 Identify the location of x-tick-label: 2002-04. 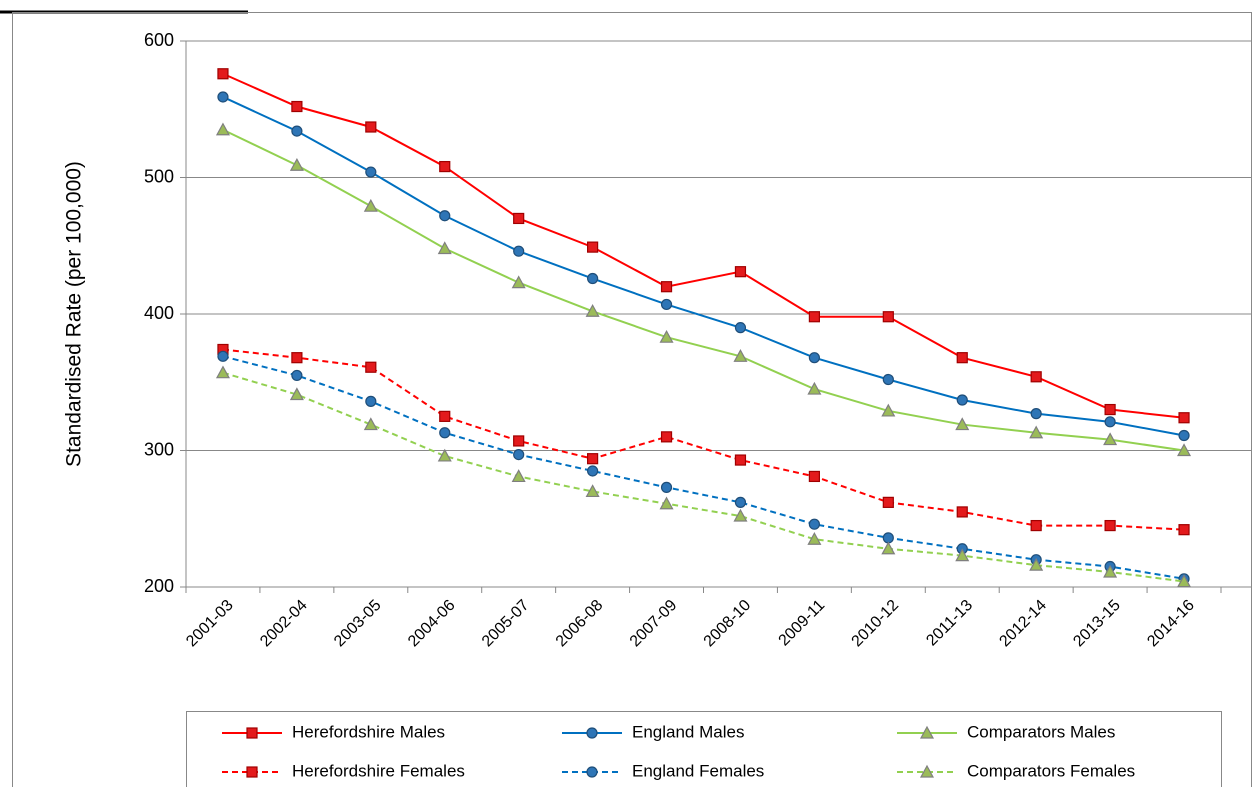
(284, 624).